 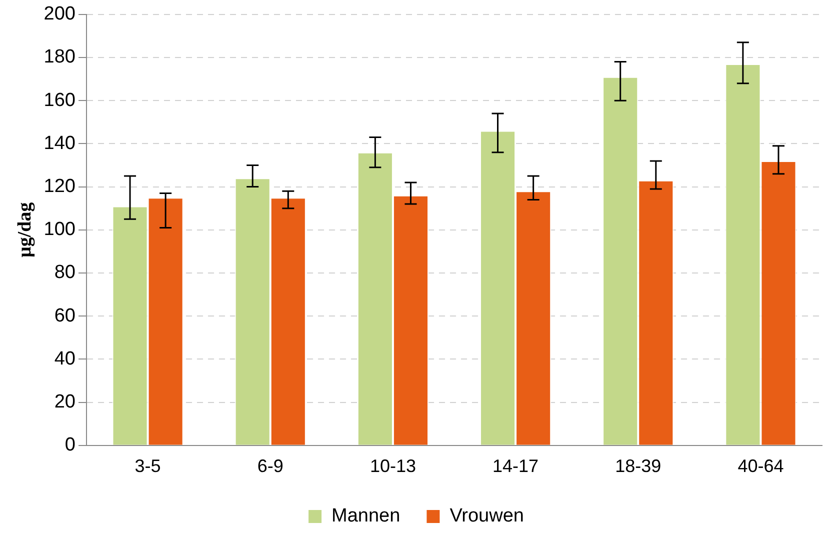 What do you see at coordinates (65, 402) in the screenshot?
I see `y-tick-label: 20` at bounding box center [65, 402].